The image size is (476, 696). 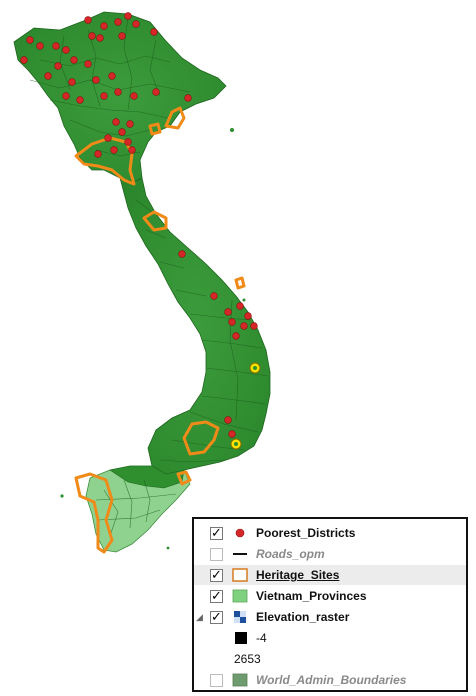 I want to click on highlighted-sites, so click(x=245, y=406).